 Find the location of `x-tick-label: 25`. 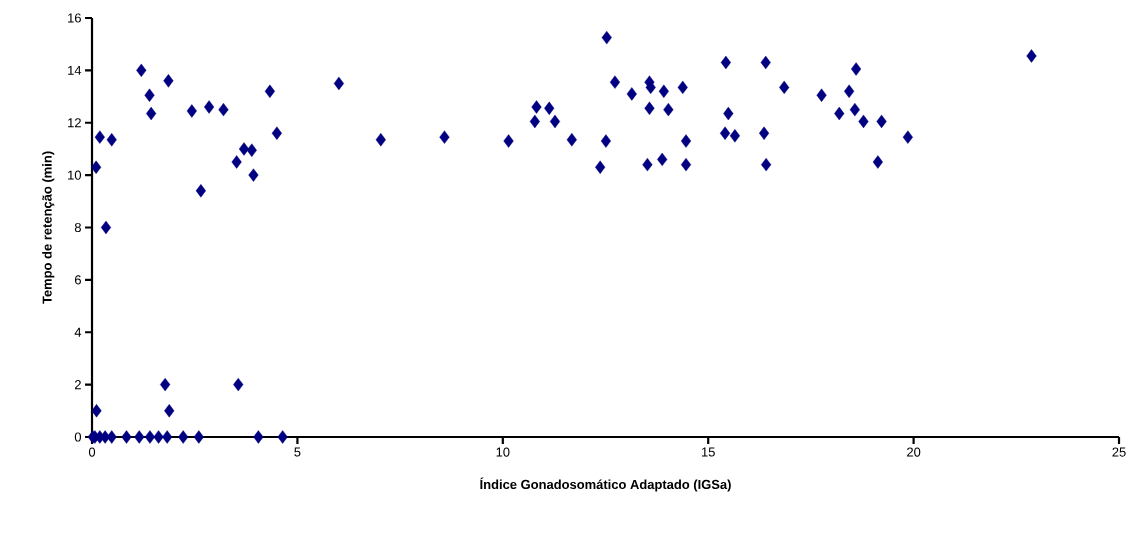

x-tick-label: 25 is located at coordinates (1119, 452).